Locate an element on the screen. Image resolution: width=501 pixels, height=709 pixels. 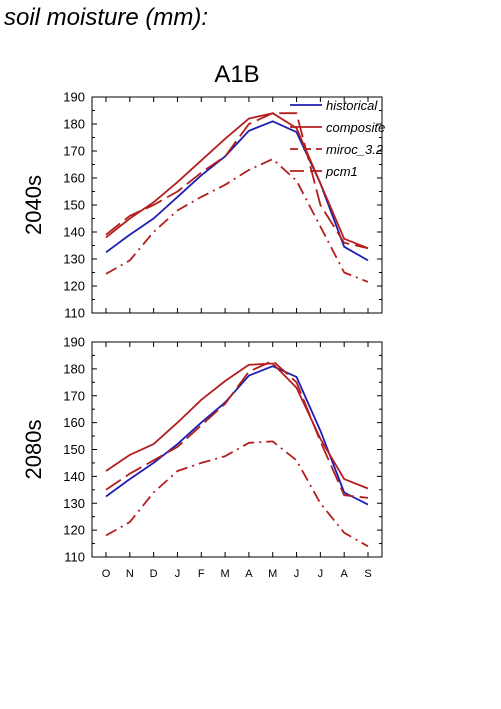
legend-label: historical is located at coordinates (352, 105).